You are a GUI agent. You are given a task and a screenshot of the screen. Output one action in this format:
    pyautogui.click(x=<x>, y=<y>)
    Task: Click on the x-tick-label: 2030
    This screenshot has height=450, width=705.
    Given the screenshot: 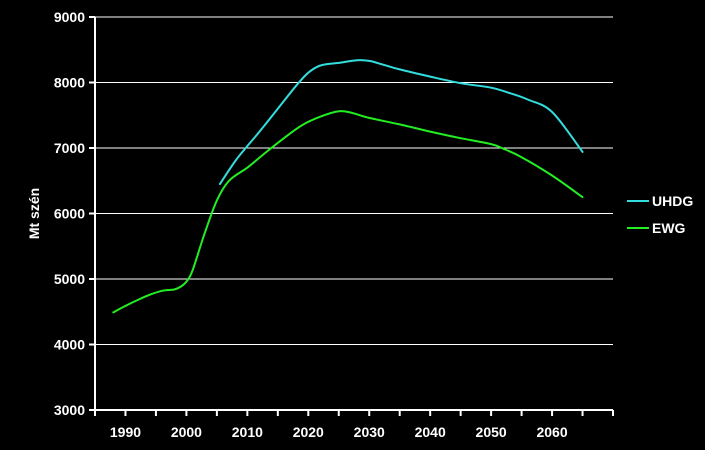 What is the action you would take?
    pyautogui.click(x=369, y=432)
    